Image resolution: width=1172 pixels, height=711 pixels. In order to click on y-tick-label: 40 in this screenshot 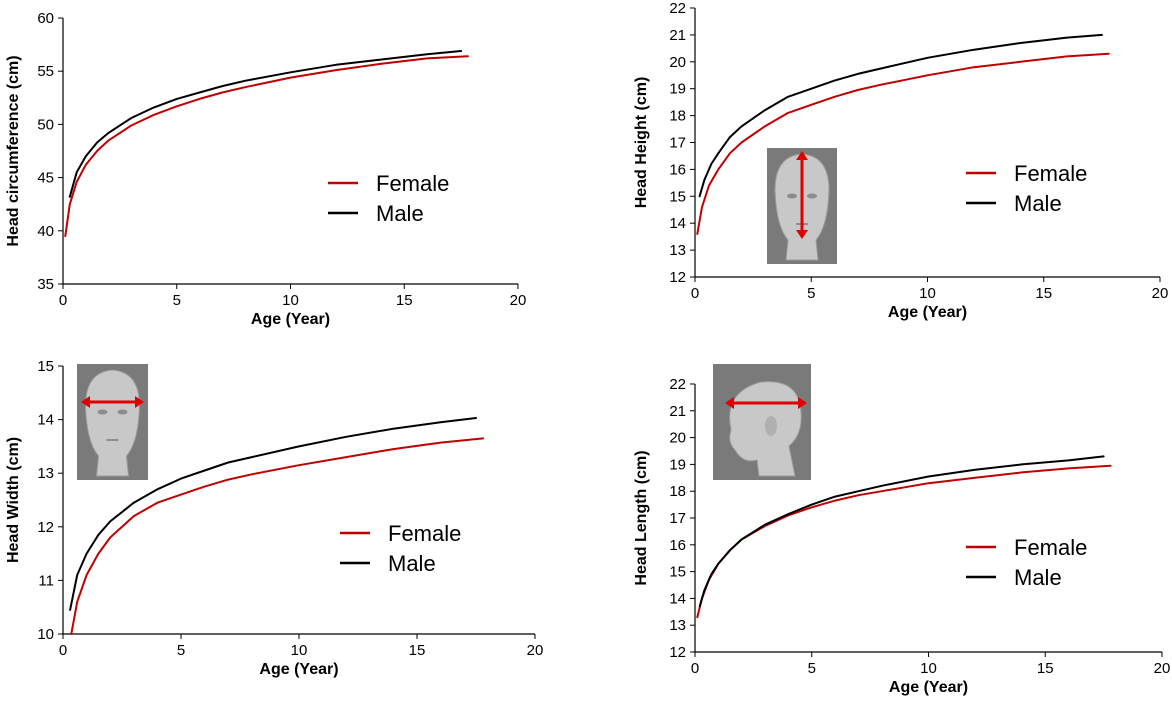, I will do `click(45, 231)`.